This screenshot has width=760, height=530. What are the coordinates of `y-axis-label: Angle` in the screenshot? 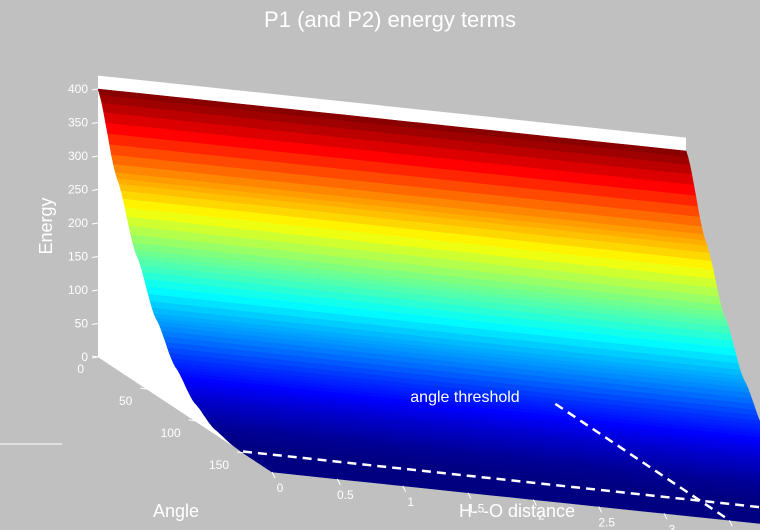 It's located at (176, 511).